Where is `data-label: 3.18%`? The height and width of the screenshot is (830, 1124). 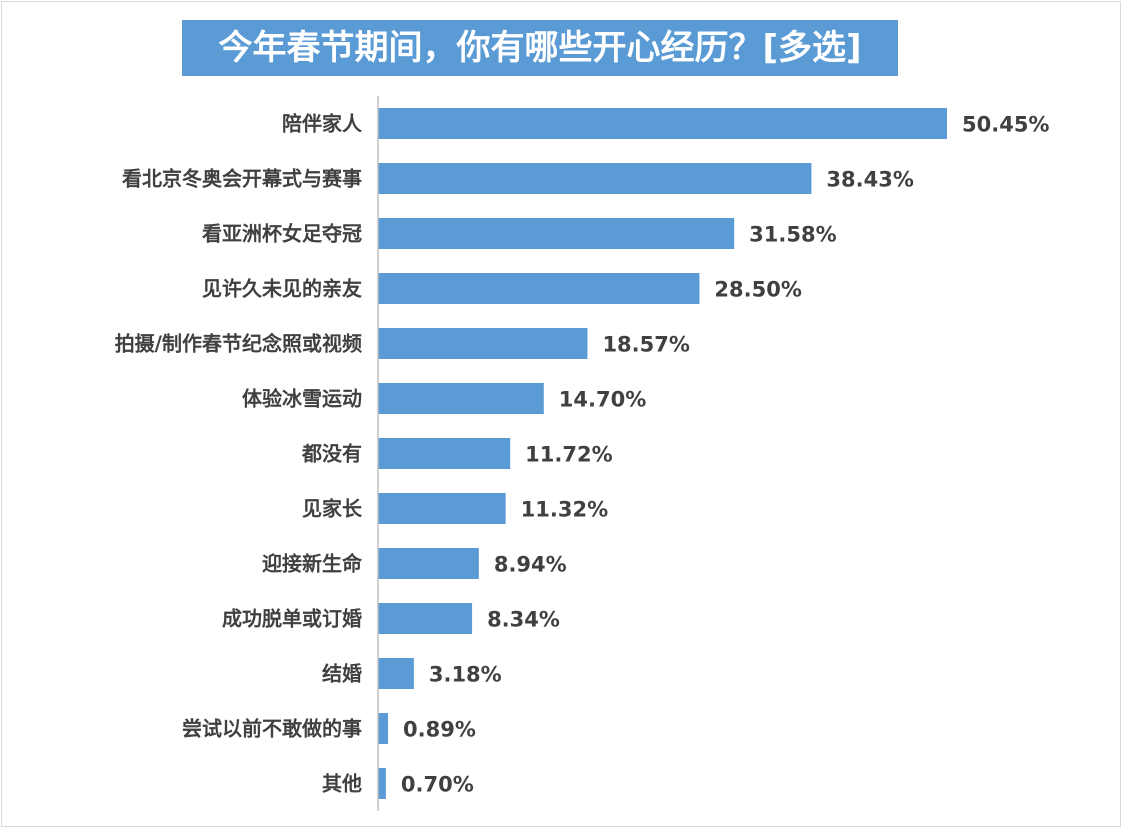
data-label: 3.18% is located at coordinates (465, 675).